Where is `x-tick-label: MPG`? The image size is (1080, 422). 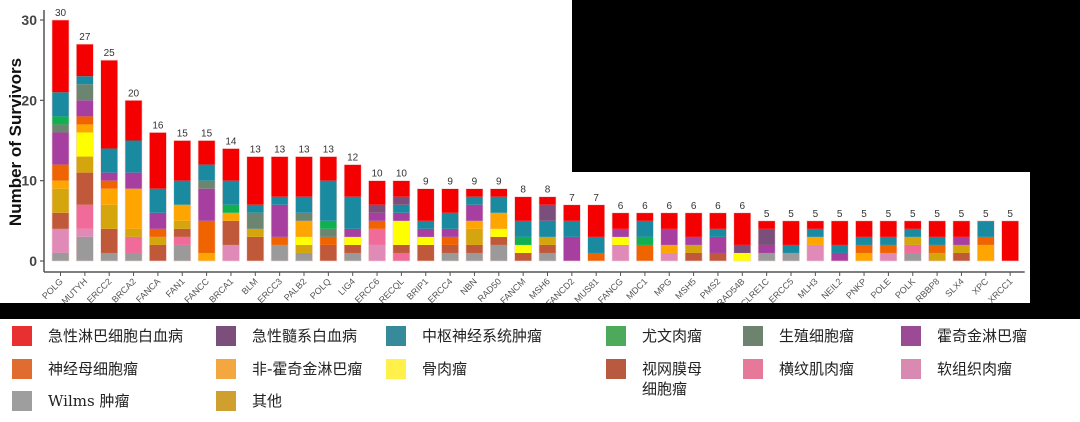
x-tick-label: MPG is located at coordinates (663, 287).